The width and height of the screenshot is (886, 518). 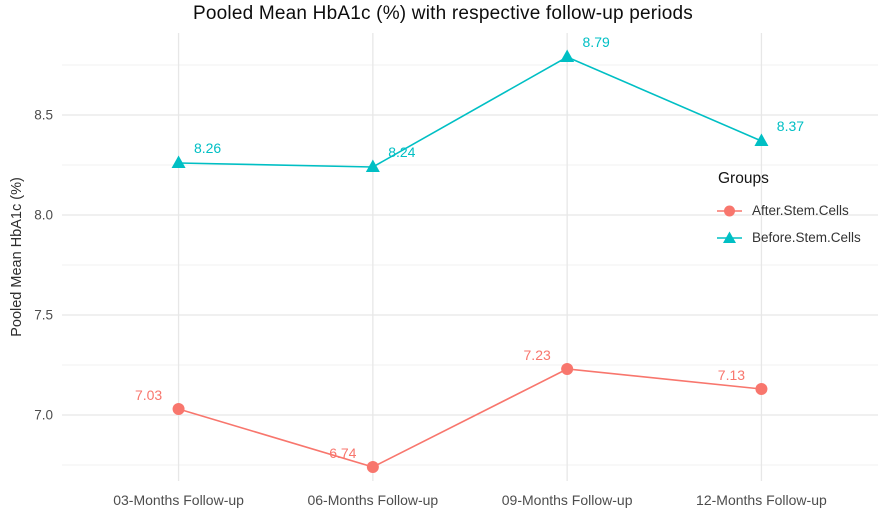 I want to click on legend-triangle-marker-icon, so click(x=729, y=237).